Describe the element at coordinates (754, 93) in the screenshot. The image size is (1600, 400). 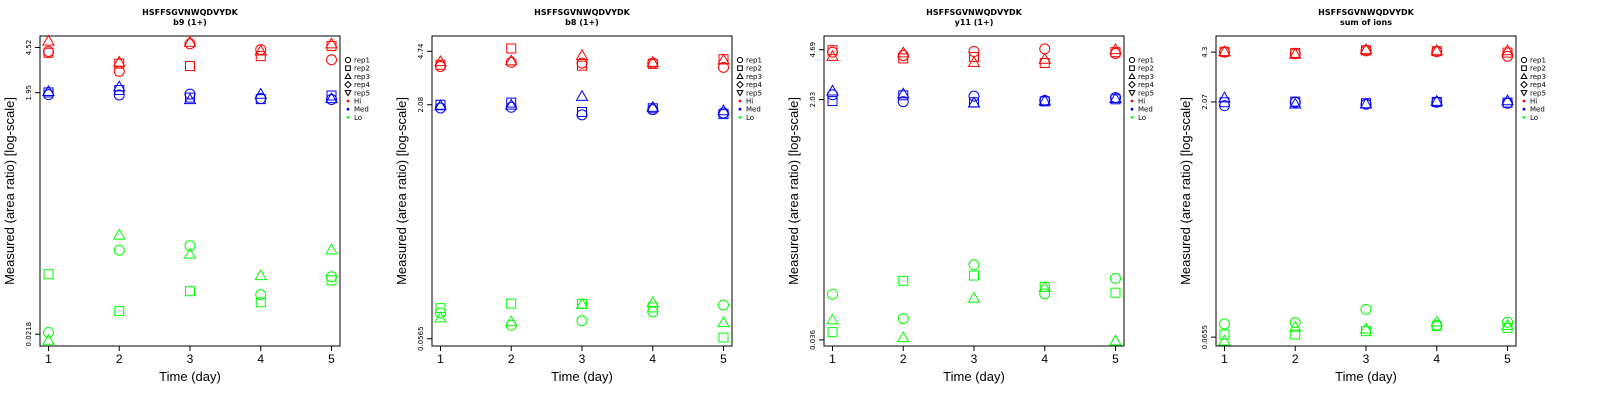
I see `legend-label-rep5: rep5` at that location.